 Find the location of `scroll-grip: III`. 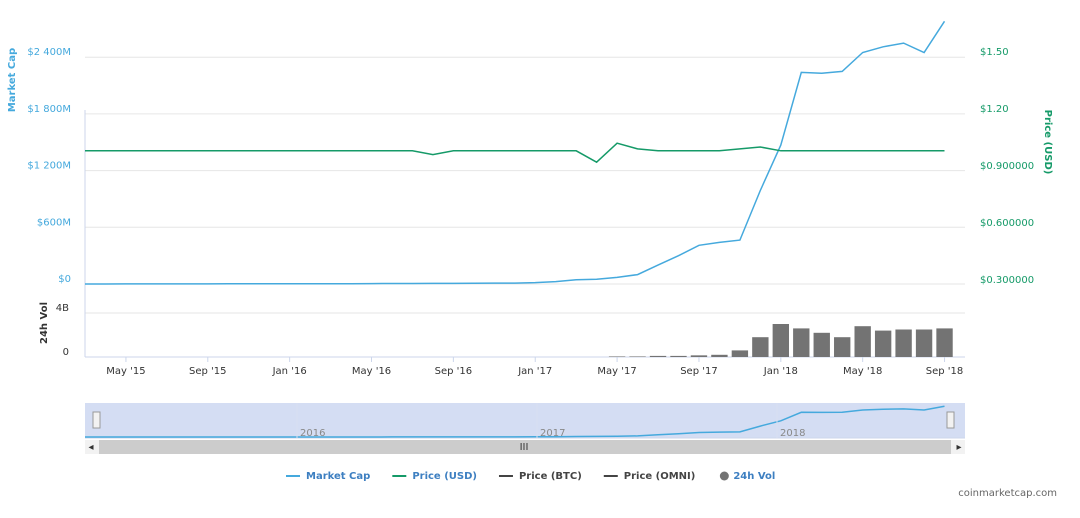

scroll-grip: III is located at coordinates (524, 447).